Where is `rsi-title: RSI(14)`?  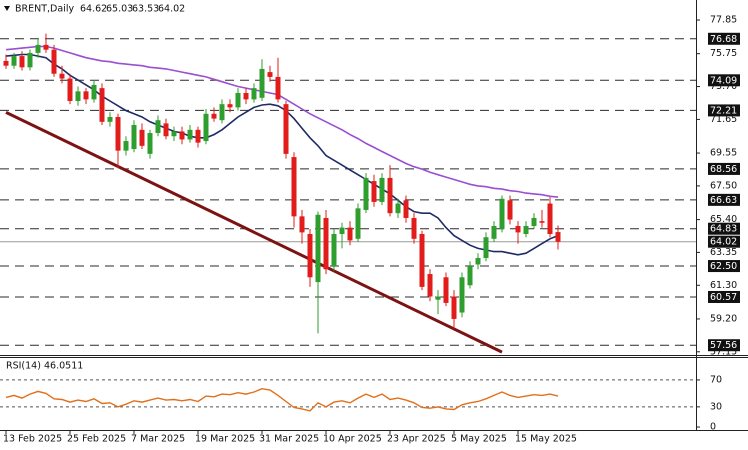 rsi-title: RSI(14) is located at coordinates (23, 366).